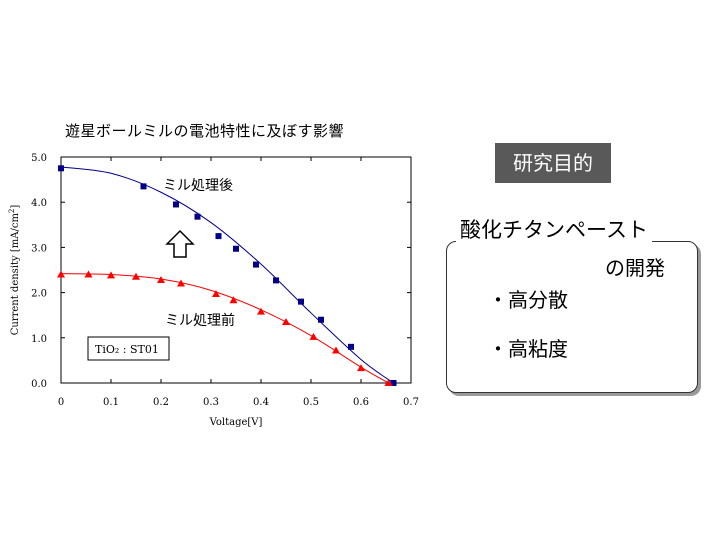  I want to click on x-tick-label: 0.4, so click(261, 402).